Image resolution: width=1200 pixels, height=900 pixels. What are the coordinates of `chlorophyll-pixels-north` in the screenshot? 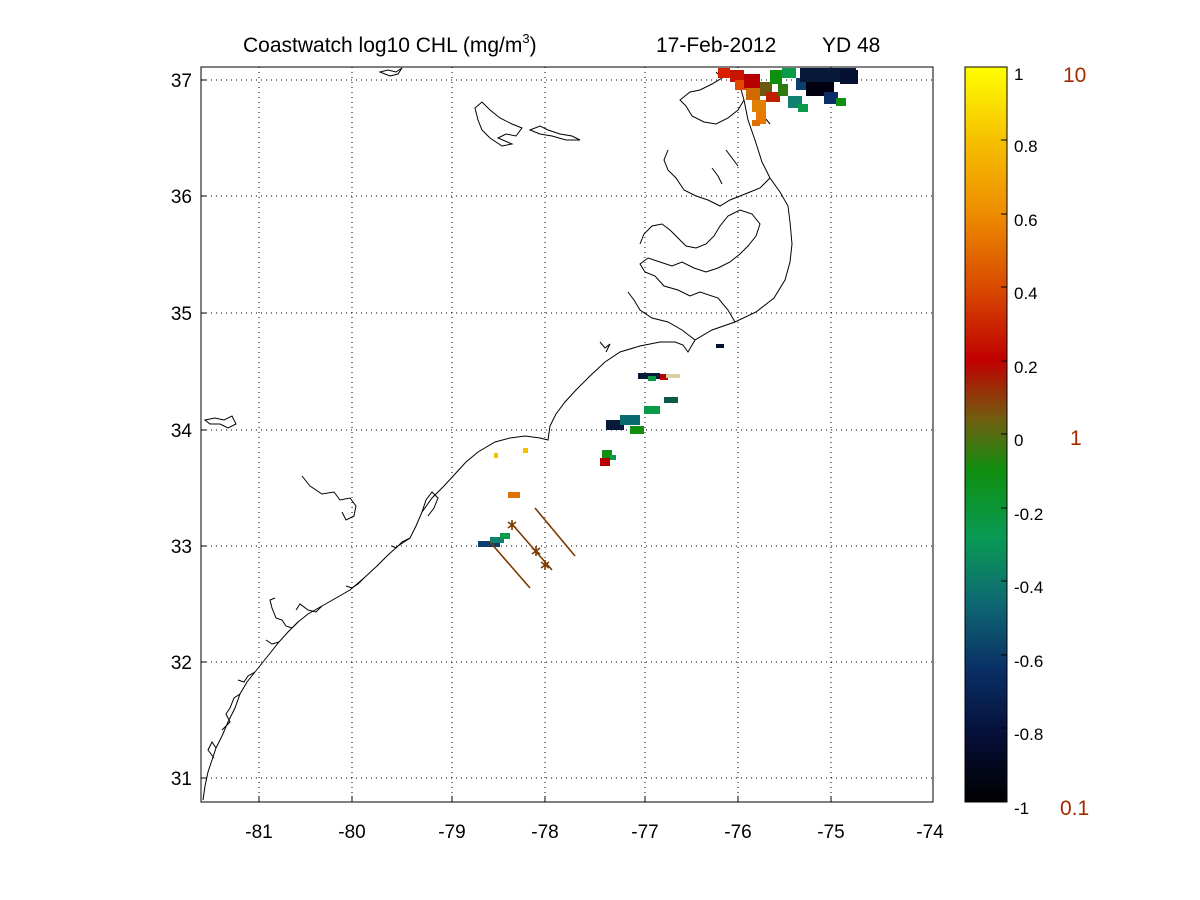 It's located at (788, 97).